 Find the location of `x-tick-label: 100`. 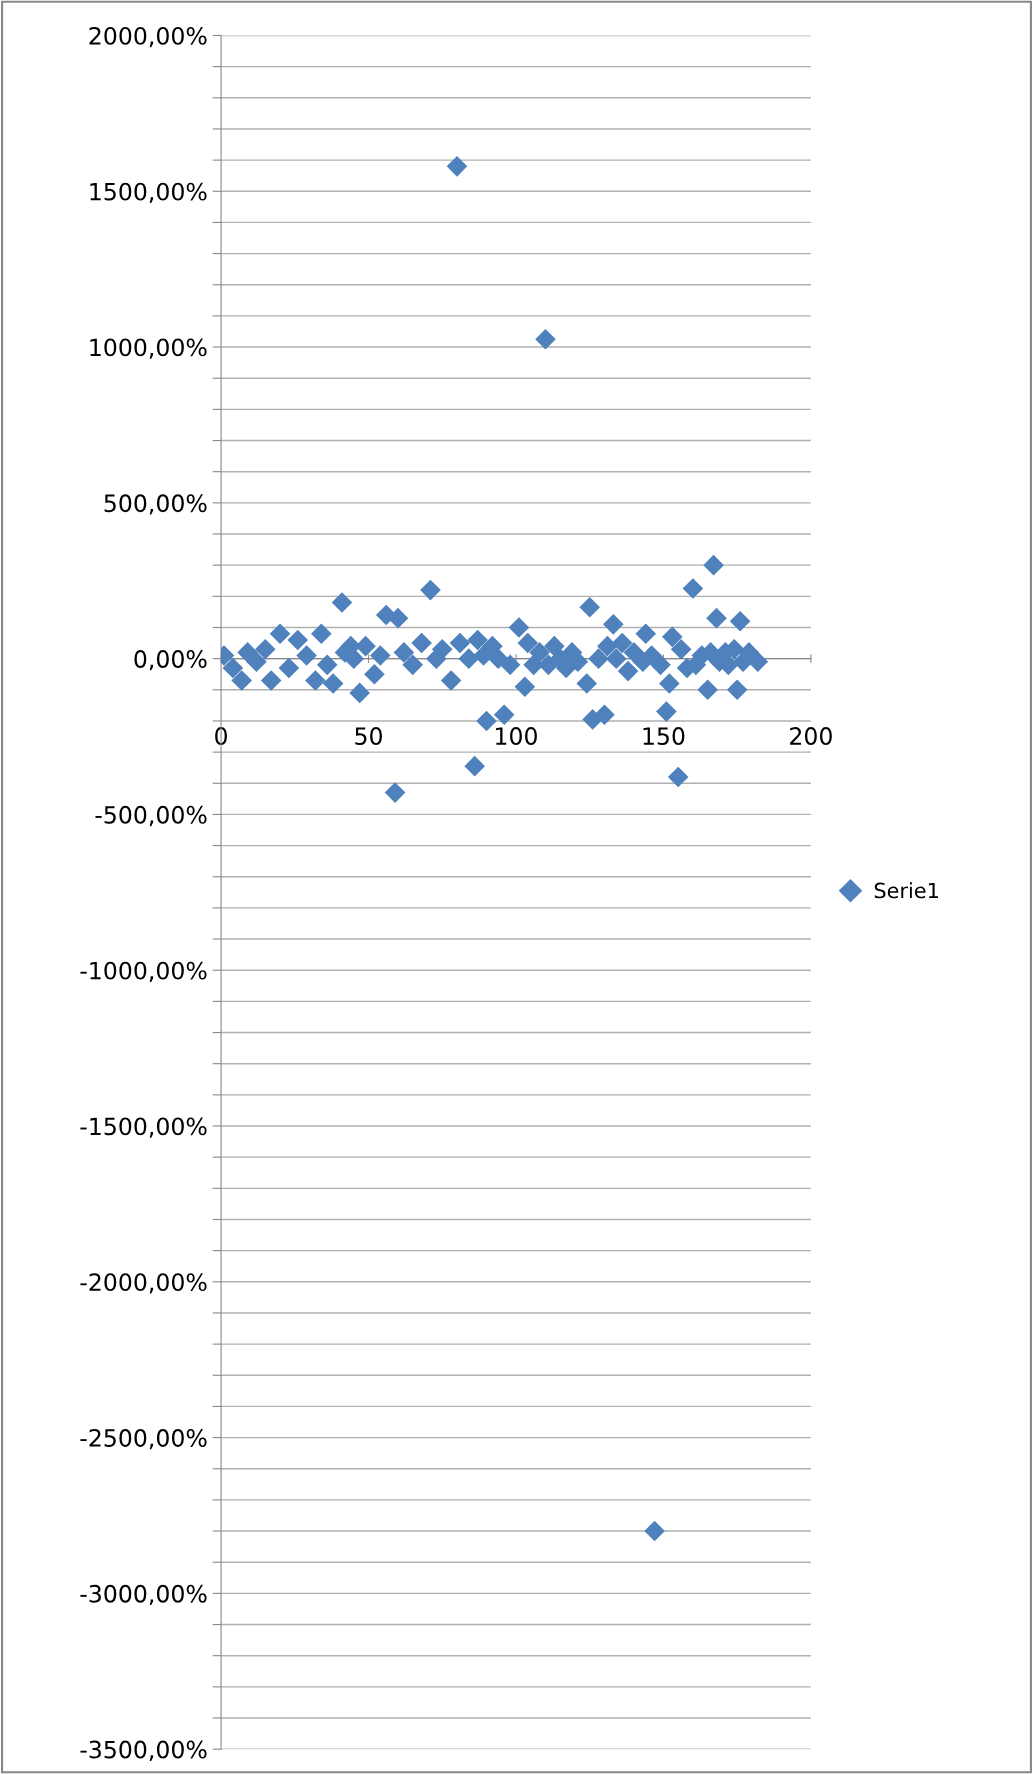

x-tick-label: 100 is located at coordinates (516, 736).